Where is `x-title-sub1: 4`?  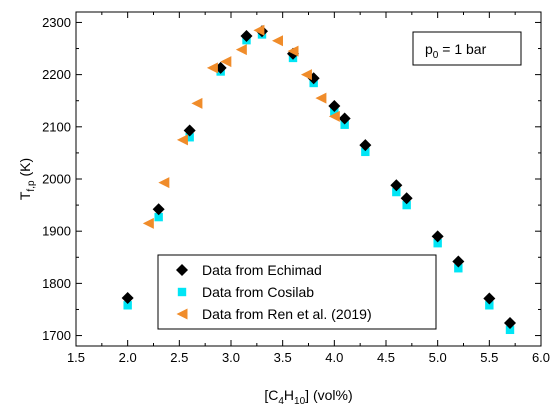
x-title-sub1: 4 is located at coordinates (281, 401).